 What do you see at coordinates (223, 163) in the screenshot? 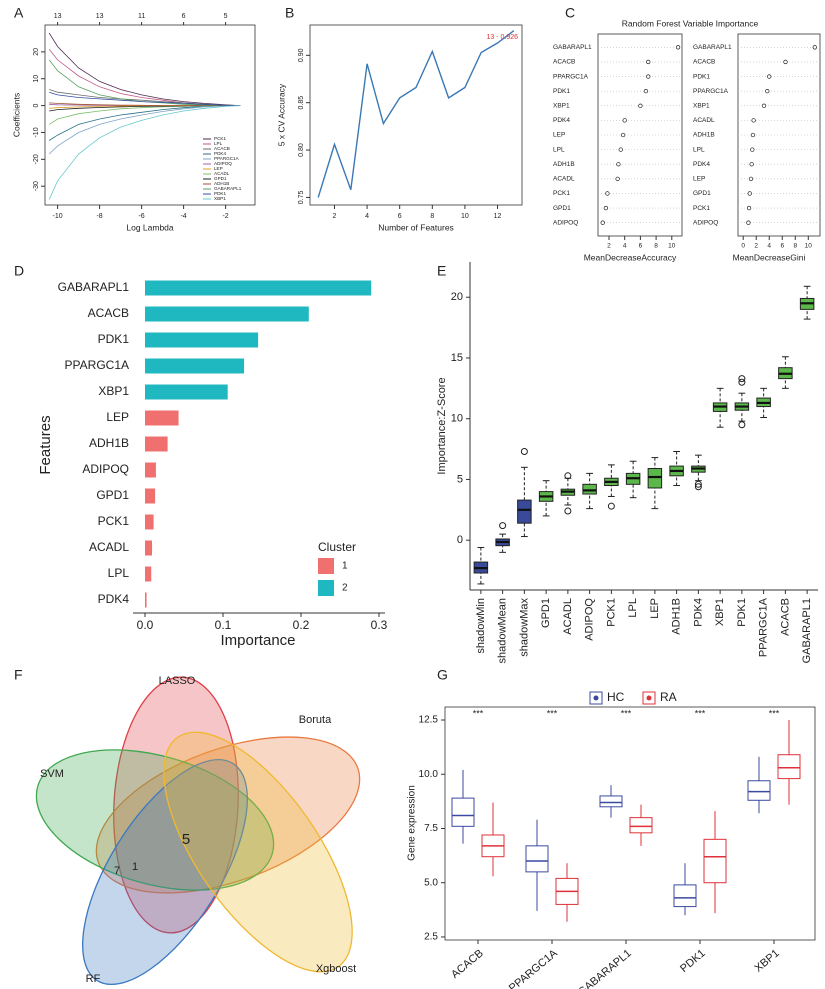
I see `legend-label: ADIPOQ` at bounding box center [223, 163].